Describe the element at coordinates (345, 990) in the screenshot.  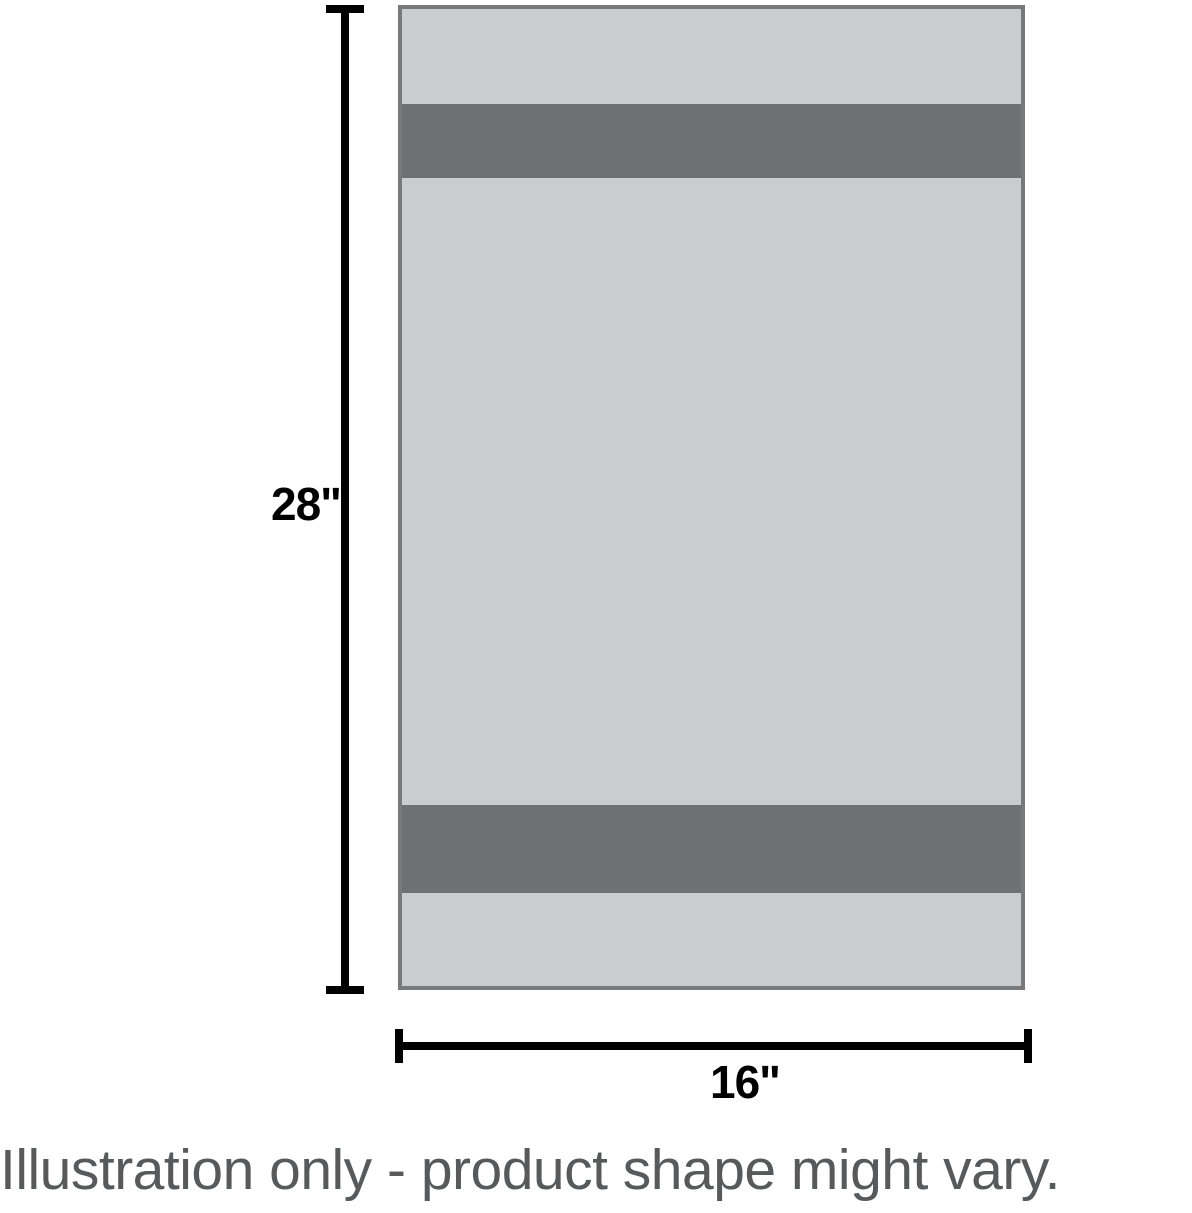
I see `height-dimension-cap-bottom` at that location.